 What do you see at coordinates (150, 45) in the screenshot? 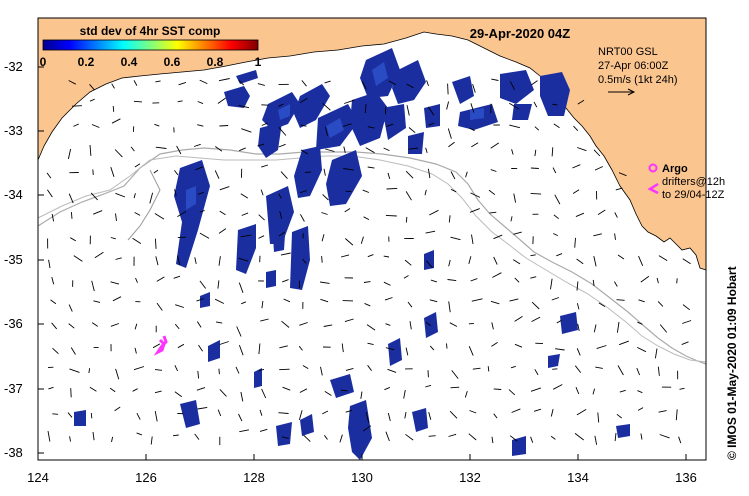
I see `colorbar-gradient` at bounding box center [150, 45].